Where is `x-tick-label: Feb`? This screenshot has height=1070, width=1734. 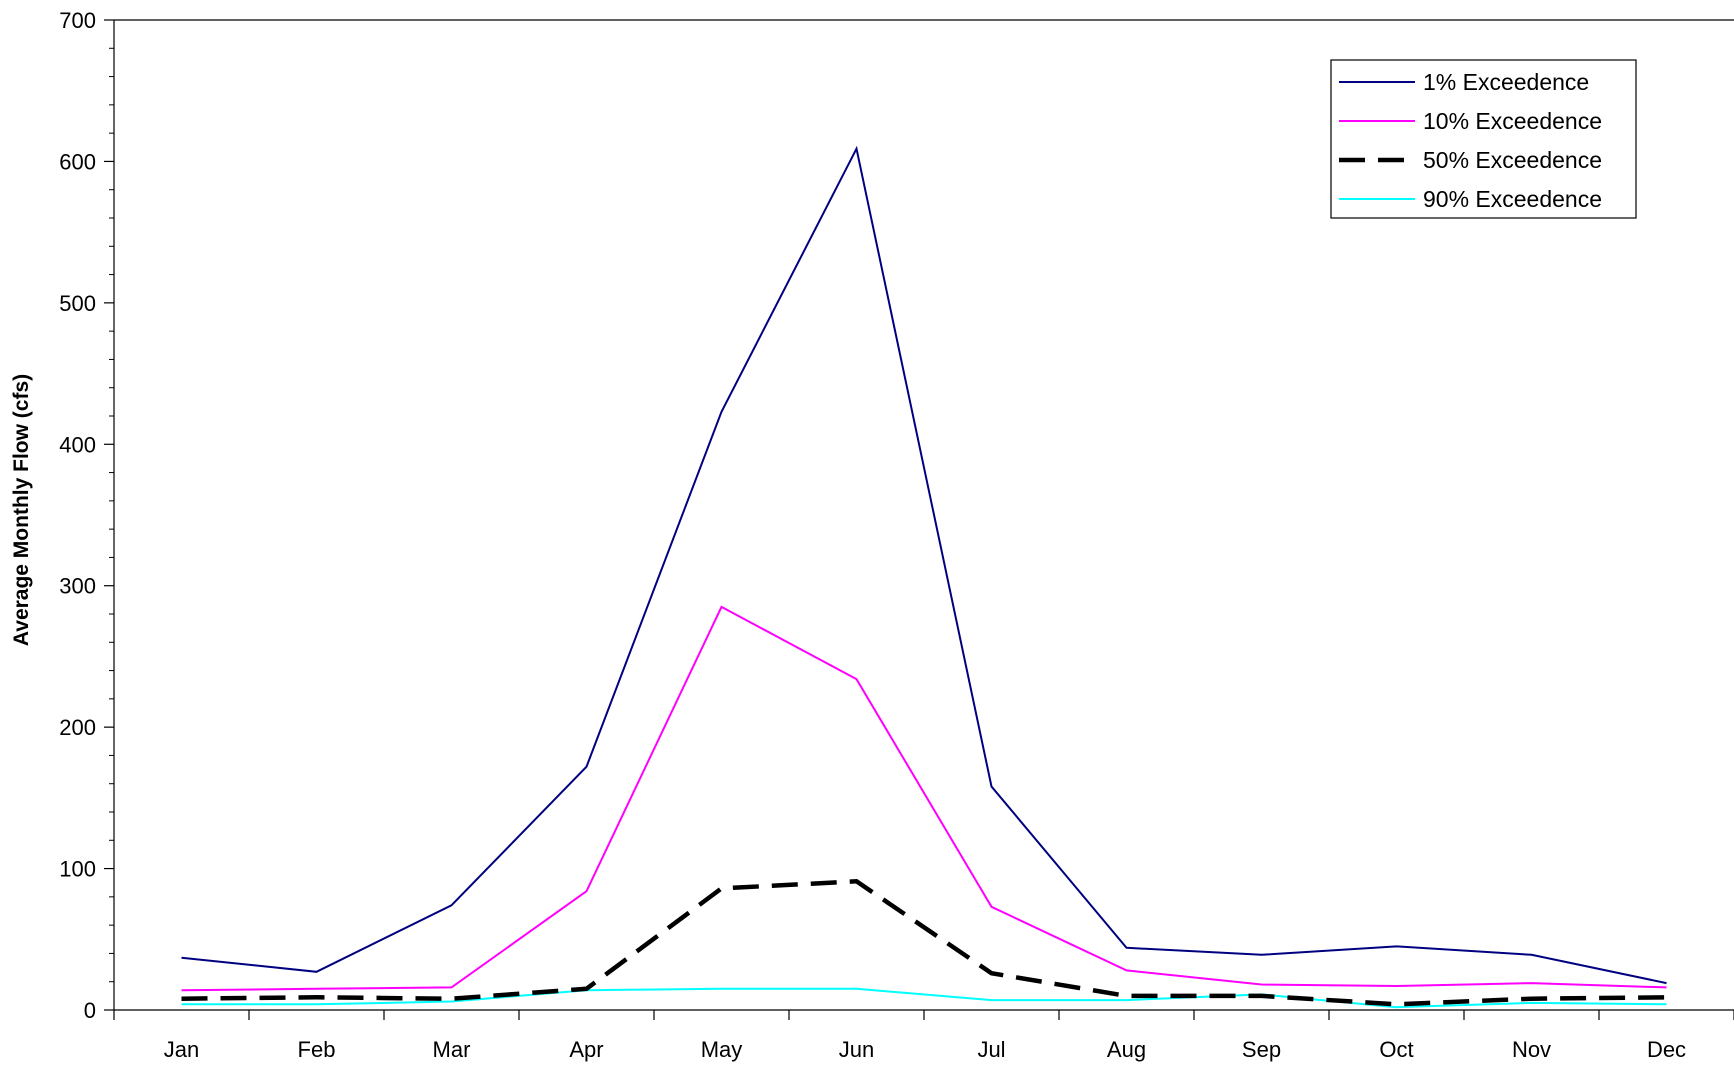 x-tick-label: Feb is located at coordinates (317, 1049).